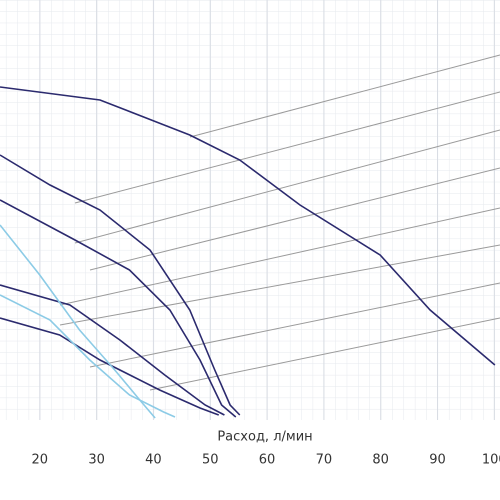  Describe the element at coordinates (153, 460) in the screenshot. I see `x-tick-label: 40` at that location.